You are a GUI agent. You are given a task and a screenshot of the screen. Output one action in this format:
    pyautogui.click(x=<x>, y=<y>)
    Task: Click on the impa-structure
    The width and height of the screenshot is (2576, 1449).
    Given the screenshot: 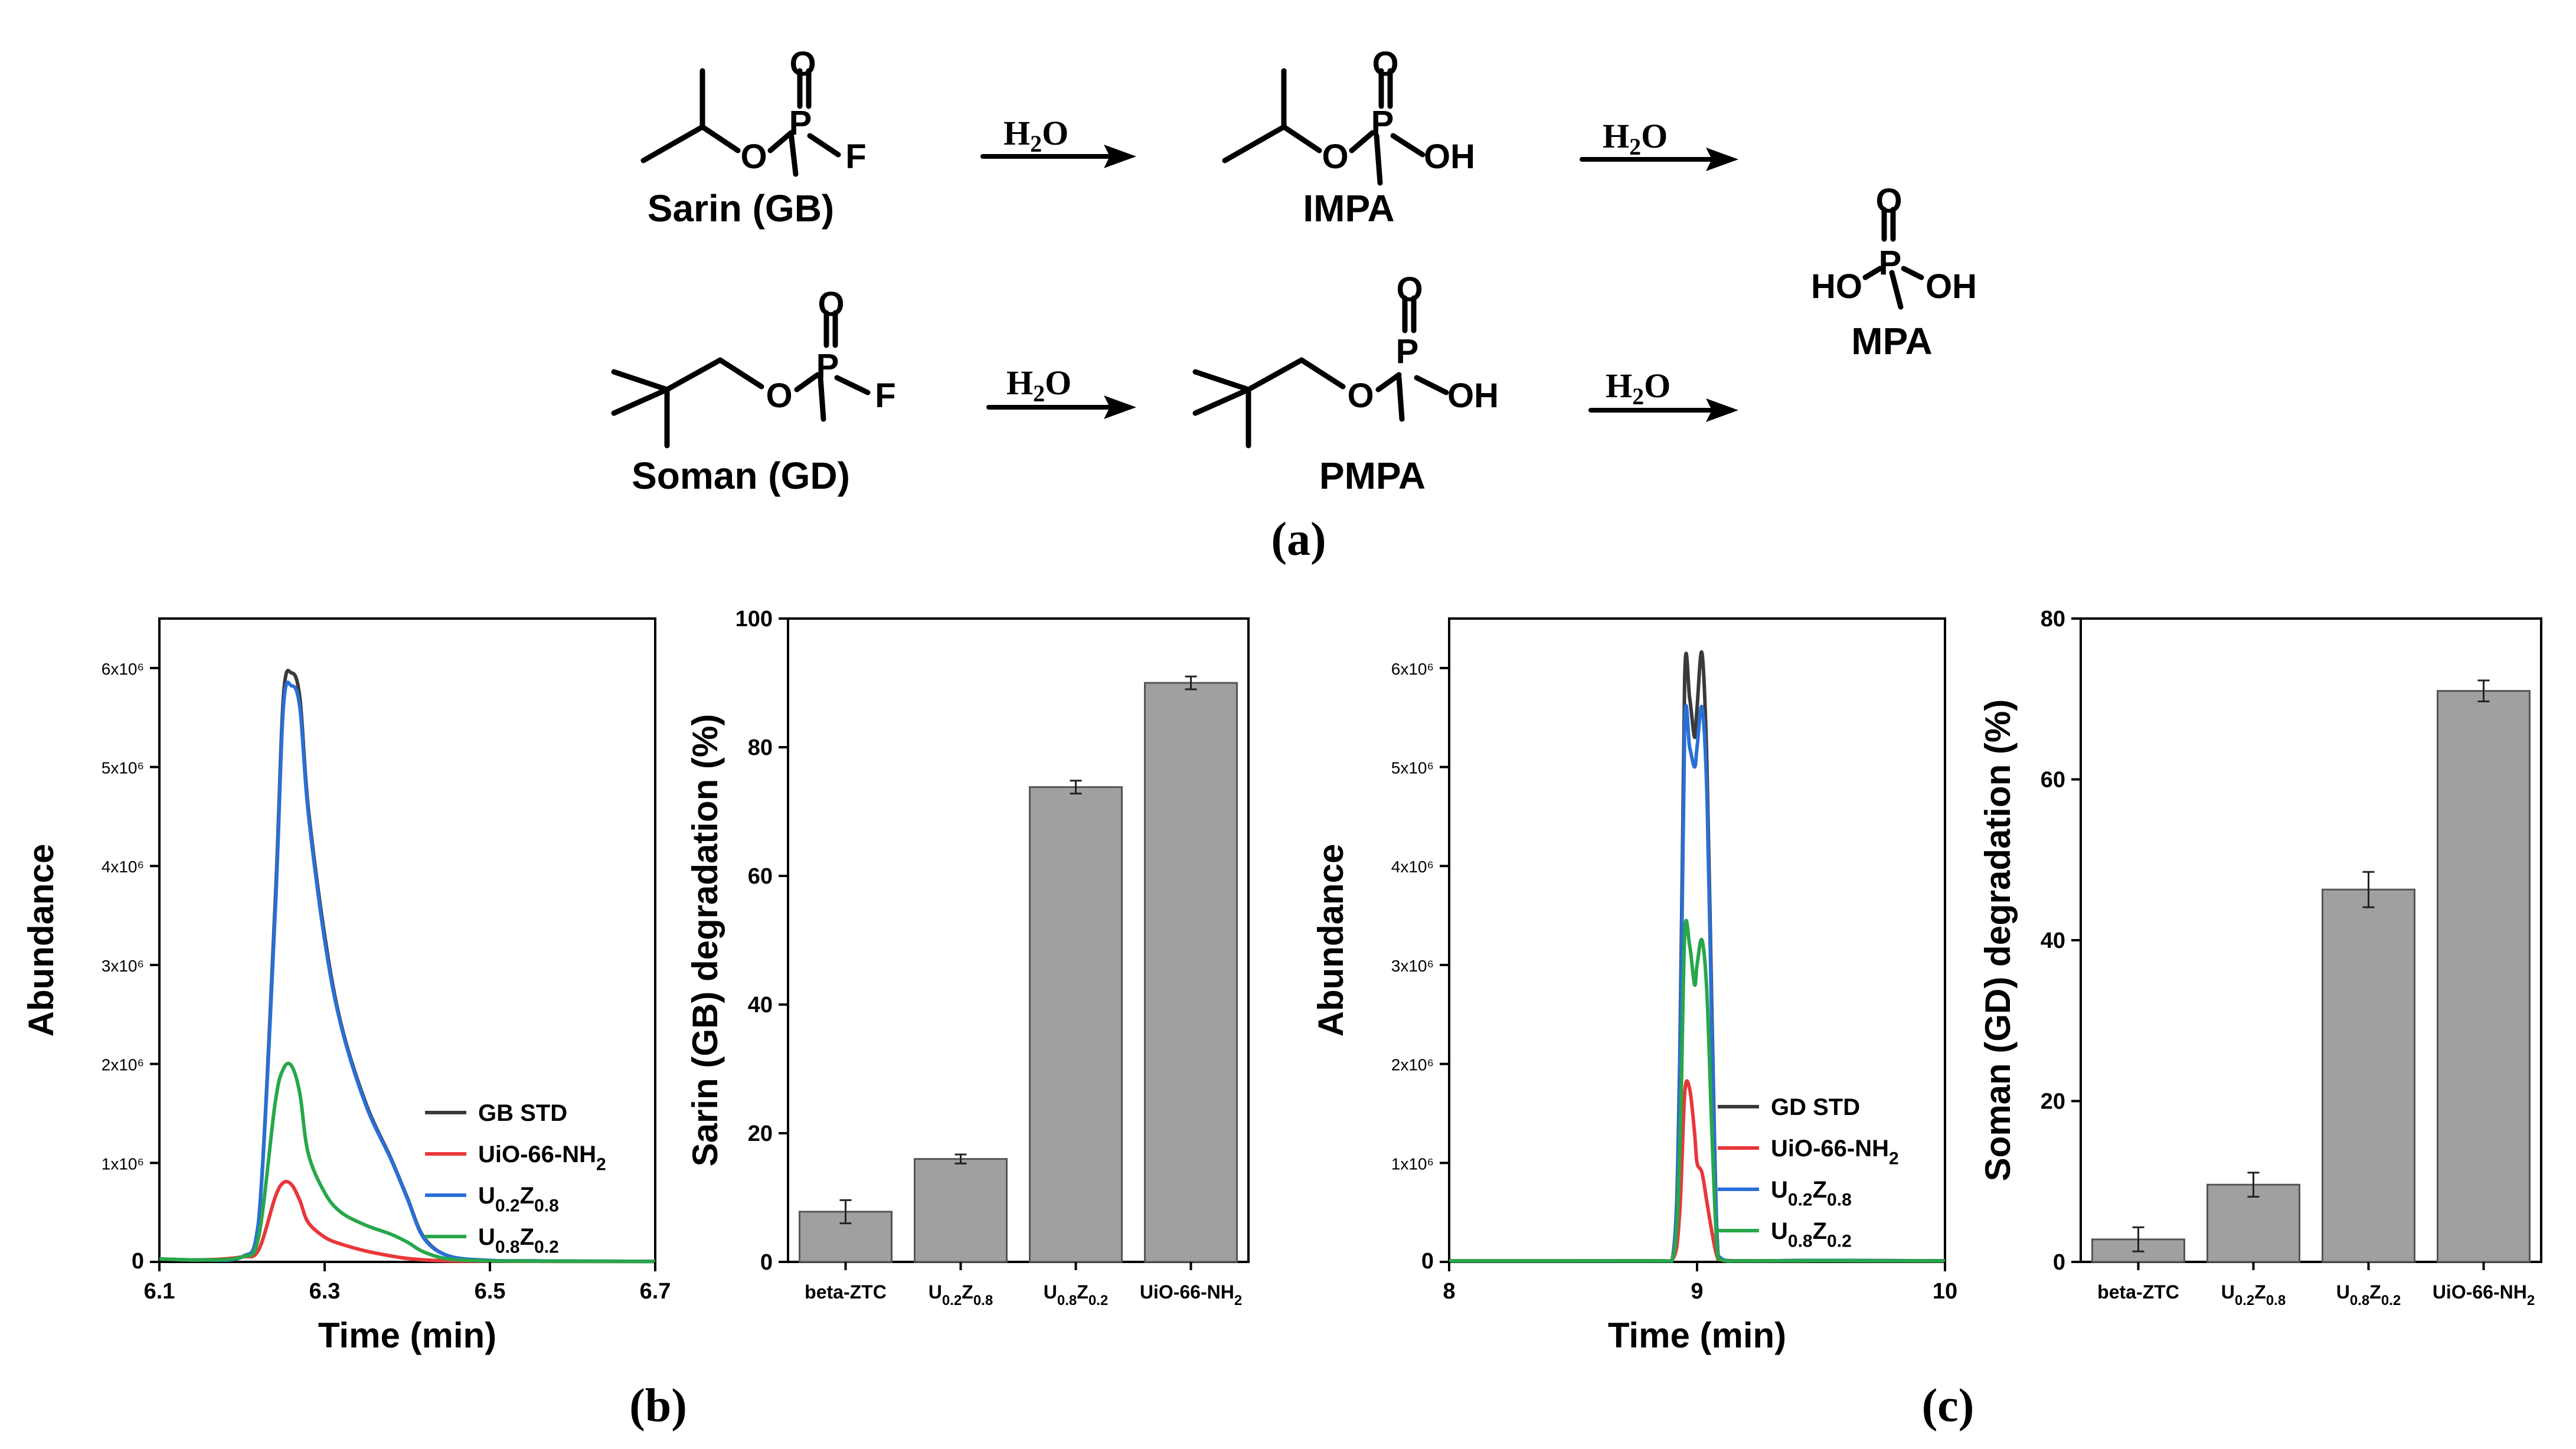 What is the action you would take?
    pyautogui.click(x=1324, y=127)
    